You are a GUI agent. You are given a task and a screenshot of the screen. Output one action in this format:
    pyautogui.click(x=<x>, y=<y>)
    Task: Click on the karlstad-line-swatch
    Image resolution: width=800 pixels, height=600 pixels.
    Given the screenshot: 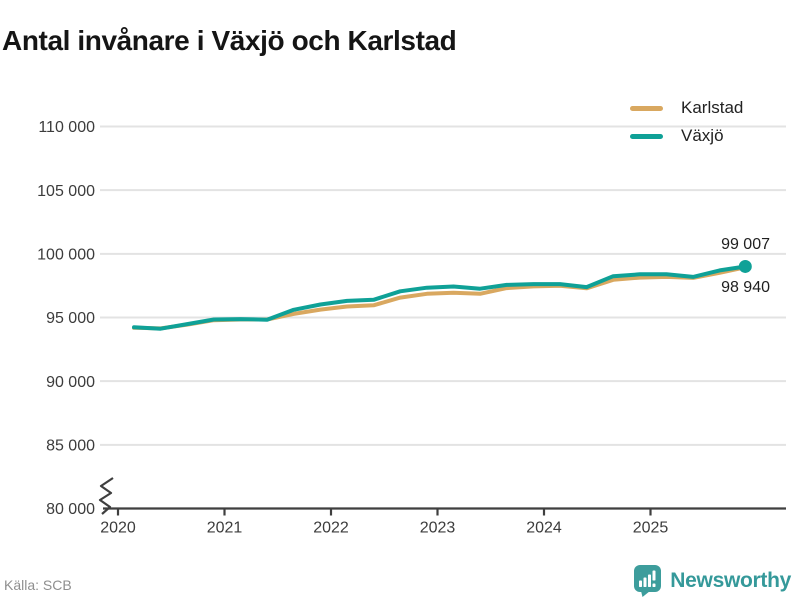 What is the action you would take?
    pyautogui.click(x=646, y=108)
    